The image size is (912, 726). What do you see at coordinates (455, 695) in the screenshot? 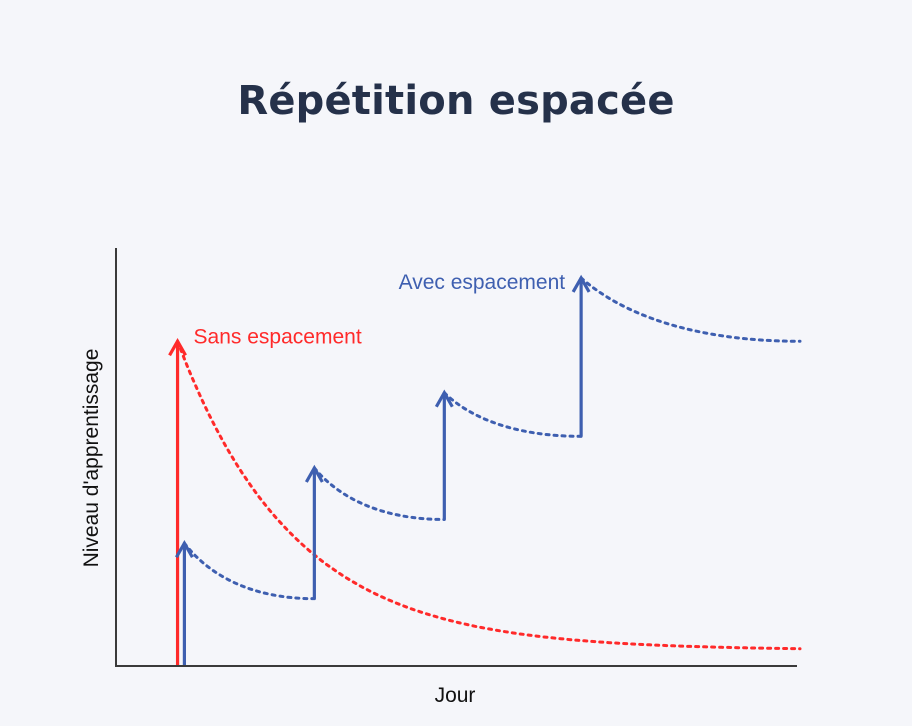
I see `x-axis-label: Jour` at bounding box center [455, 695].